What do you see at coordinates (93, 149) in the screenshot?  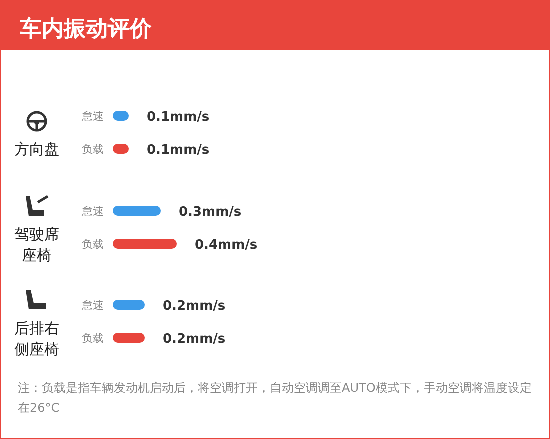 I see `series-label: 负载` at bounding box center [93, 149].